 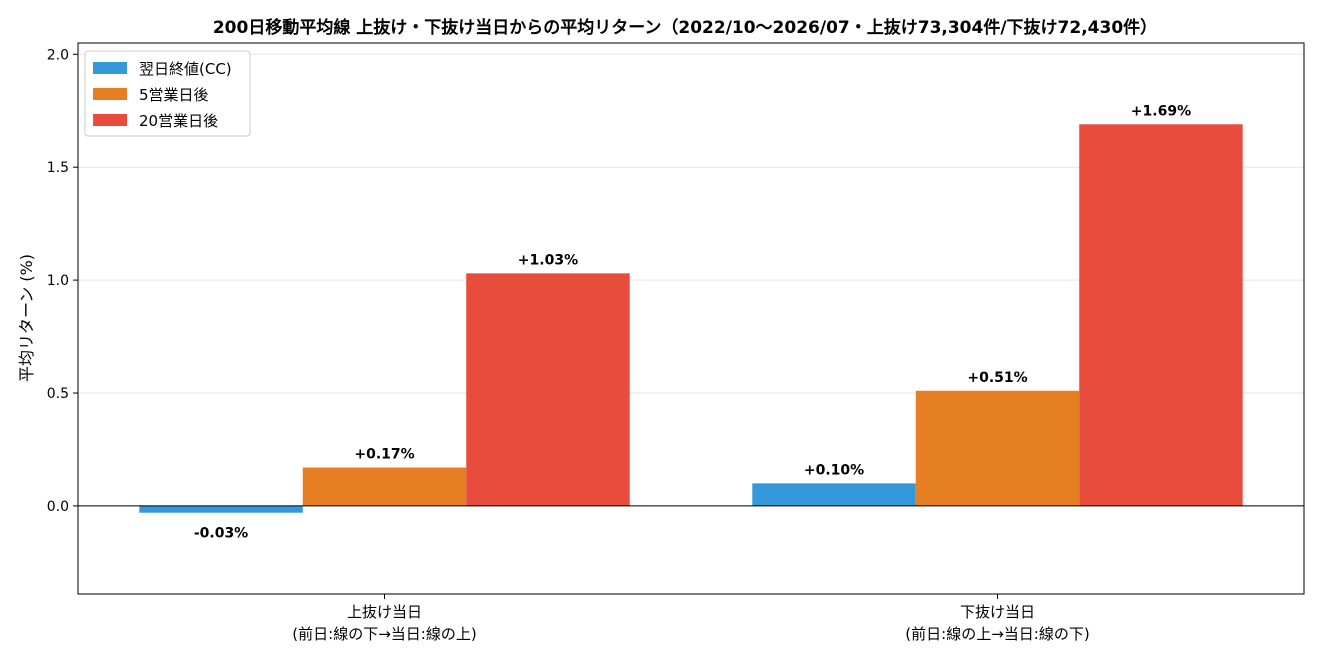 I want to click on y-tick-label: 0.5, so click(x=58, y=394).